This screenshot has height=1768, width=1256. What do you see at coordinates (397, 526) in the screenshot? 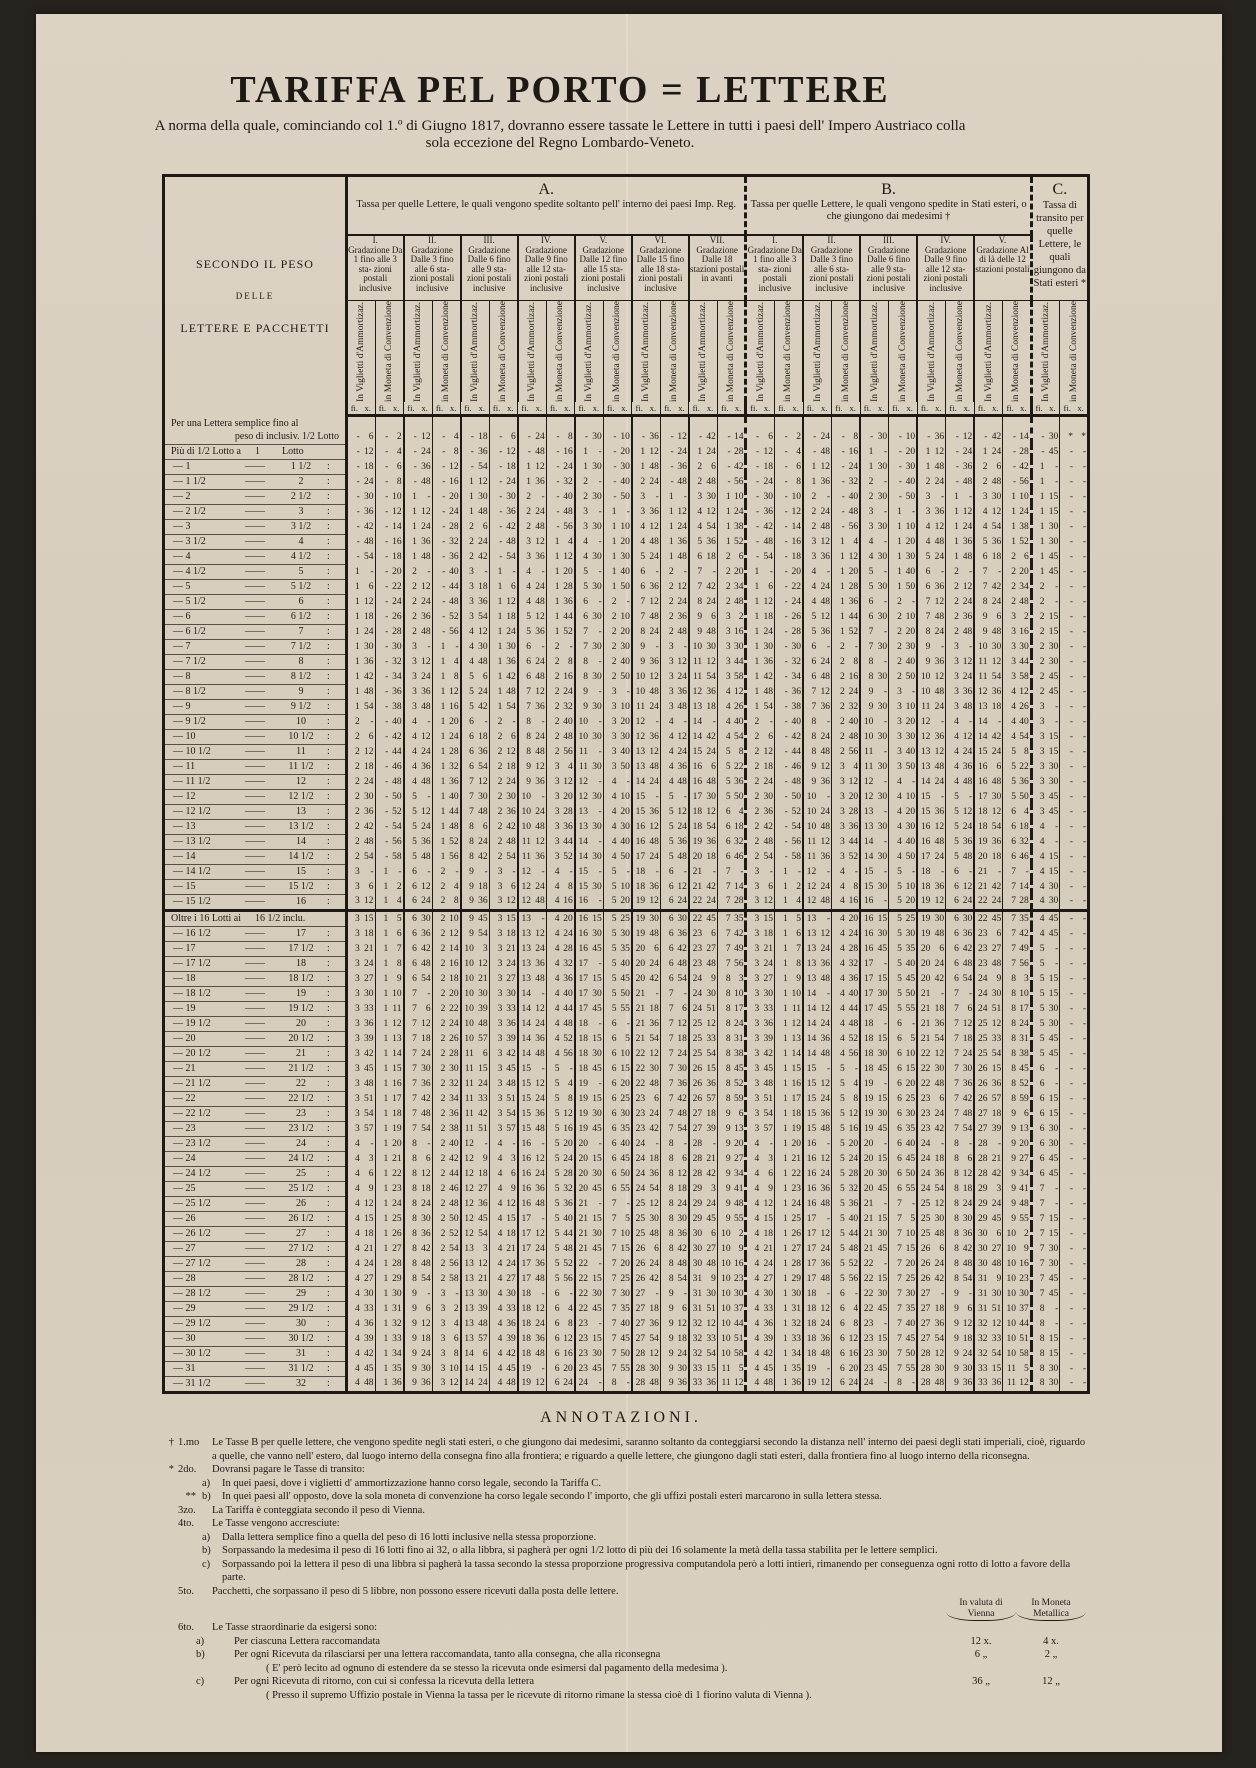
I see `cell-kreuzer: 14` at bounding box center [397, 526].